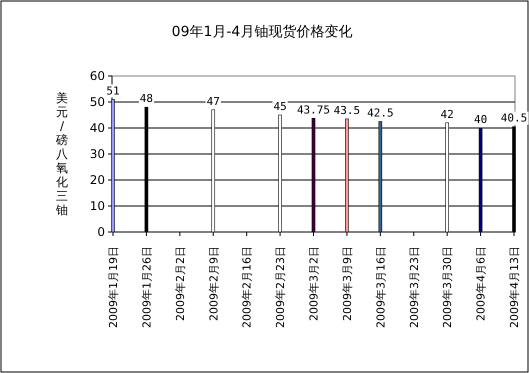  Describe the element at coordinates (381, 287) in the screenshot. I see `x-tick-label: 2009年3月16日` at that location.